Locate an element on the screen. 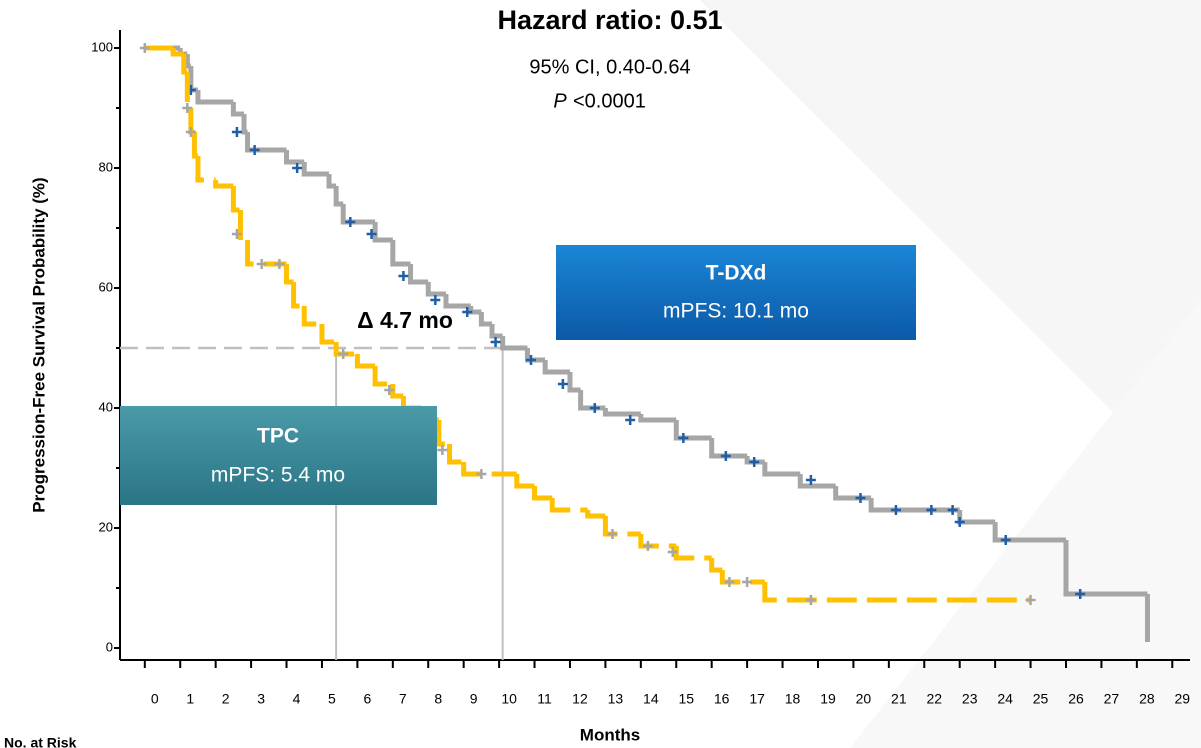 This screenshot has height=748, width=1201. x-tick-label: 10 is located at coordinates (509, 699).